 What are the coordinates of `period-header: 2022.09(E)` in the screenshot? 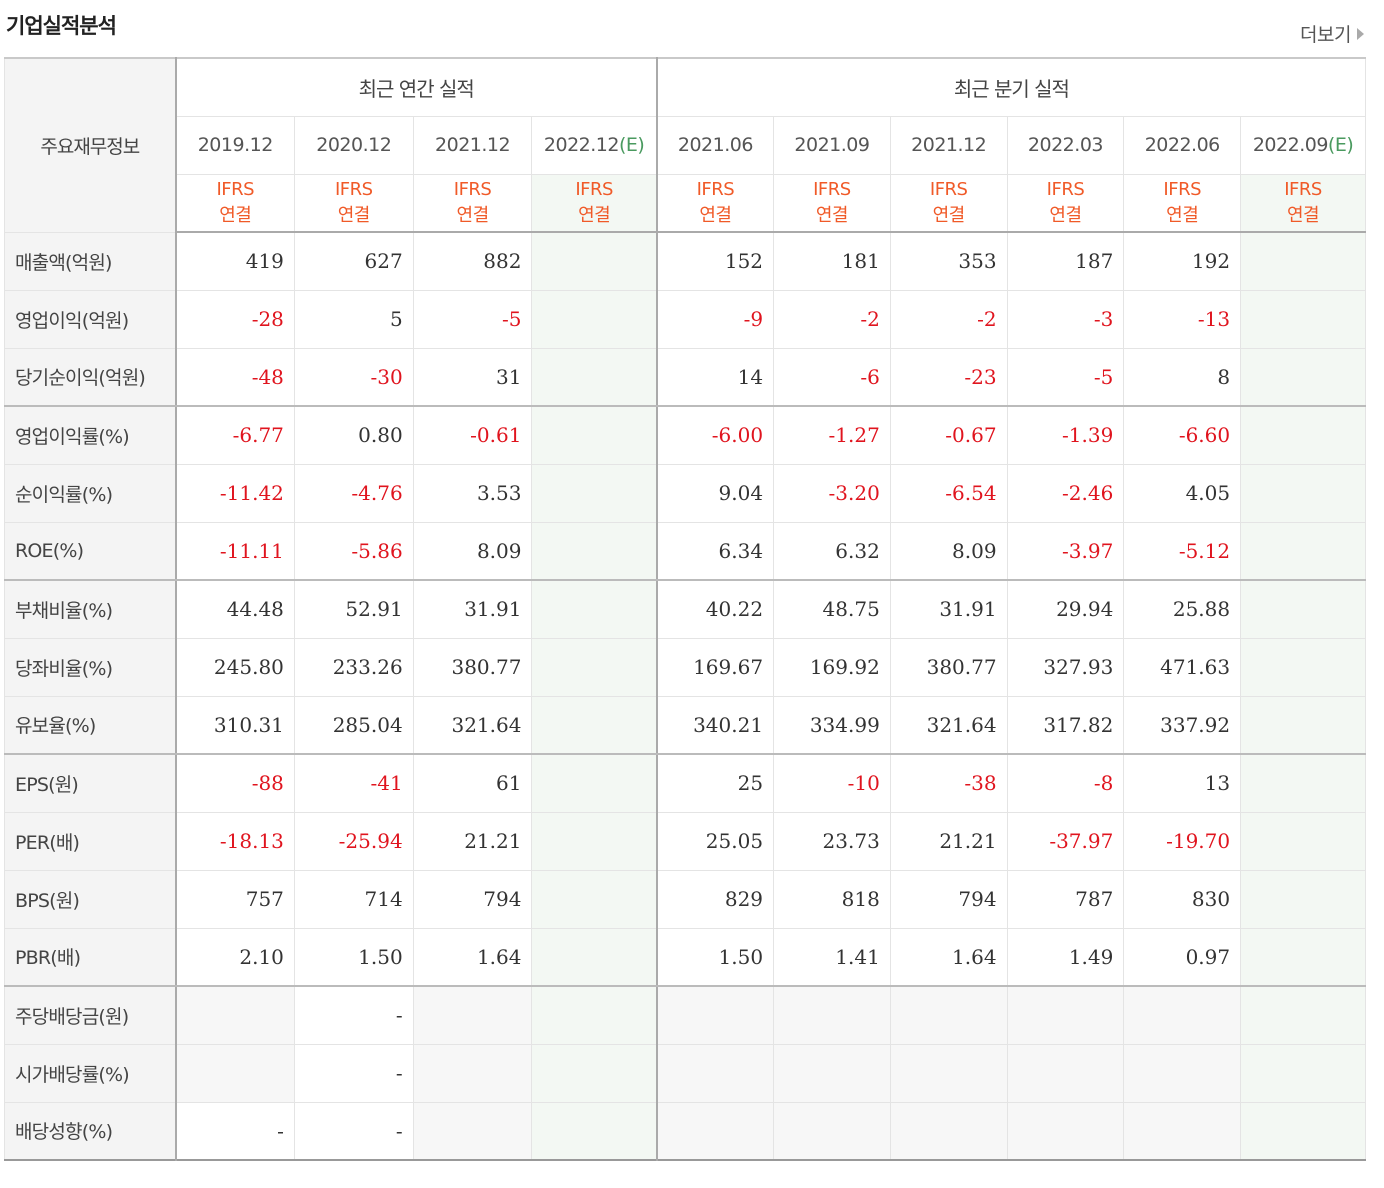 It's located at (1303, 145).